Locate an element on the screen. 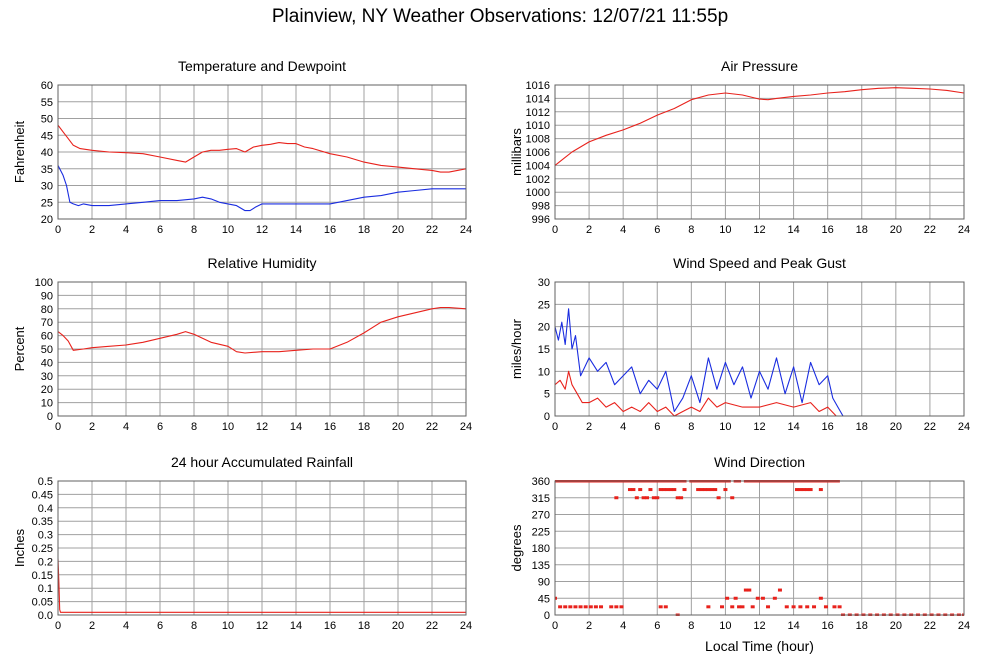  wind-ytick-label: 5 is located at coordinates (547, 395).